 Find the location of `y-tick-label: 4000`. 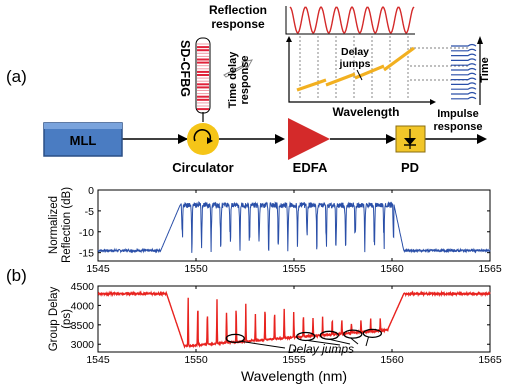

y-tick-label: 4000 is located at coordinates (83, 306).